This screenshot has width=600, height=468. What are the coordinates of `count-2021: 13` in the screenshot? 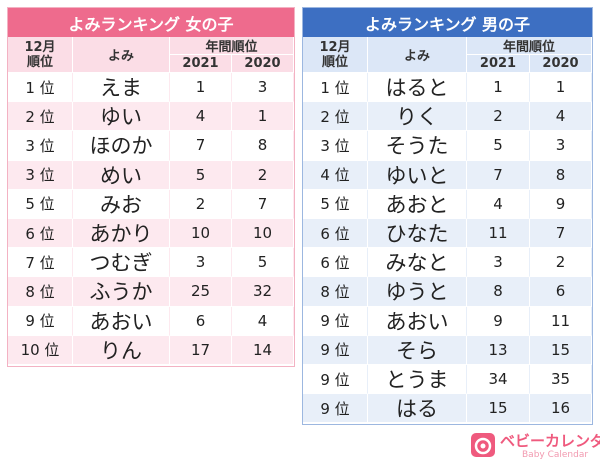 It's located at (498, 350).